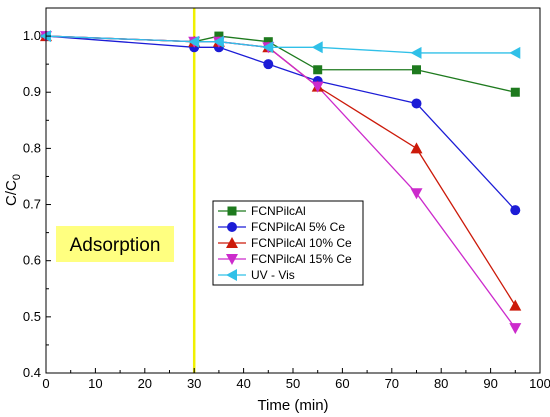 This screenshot has width=550, height=417. Describe the element at coordinates (95, 383) in the screenshot. I see `x-tick-label: 10` at that location.